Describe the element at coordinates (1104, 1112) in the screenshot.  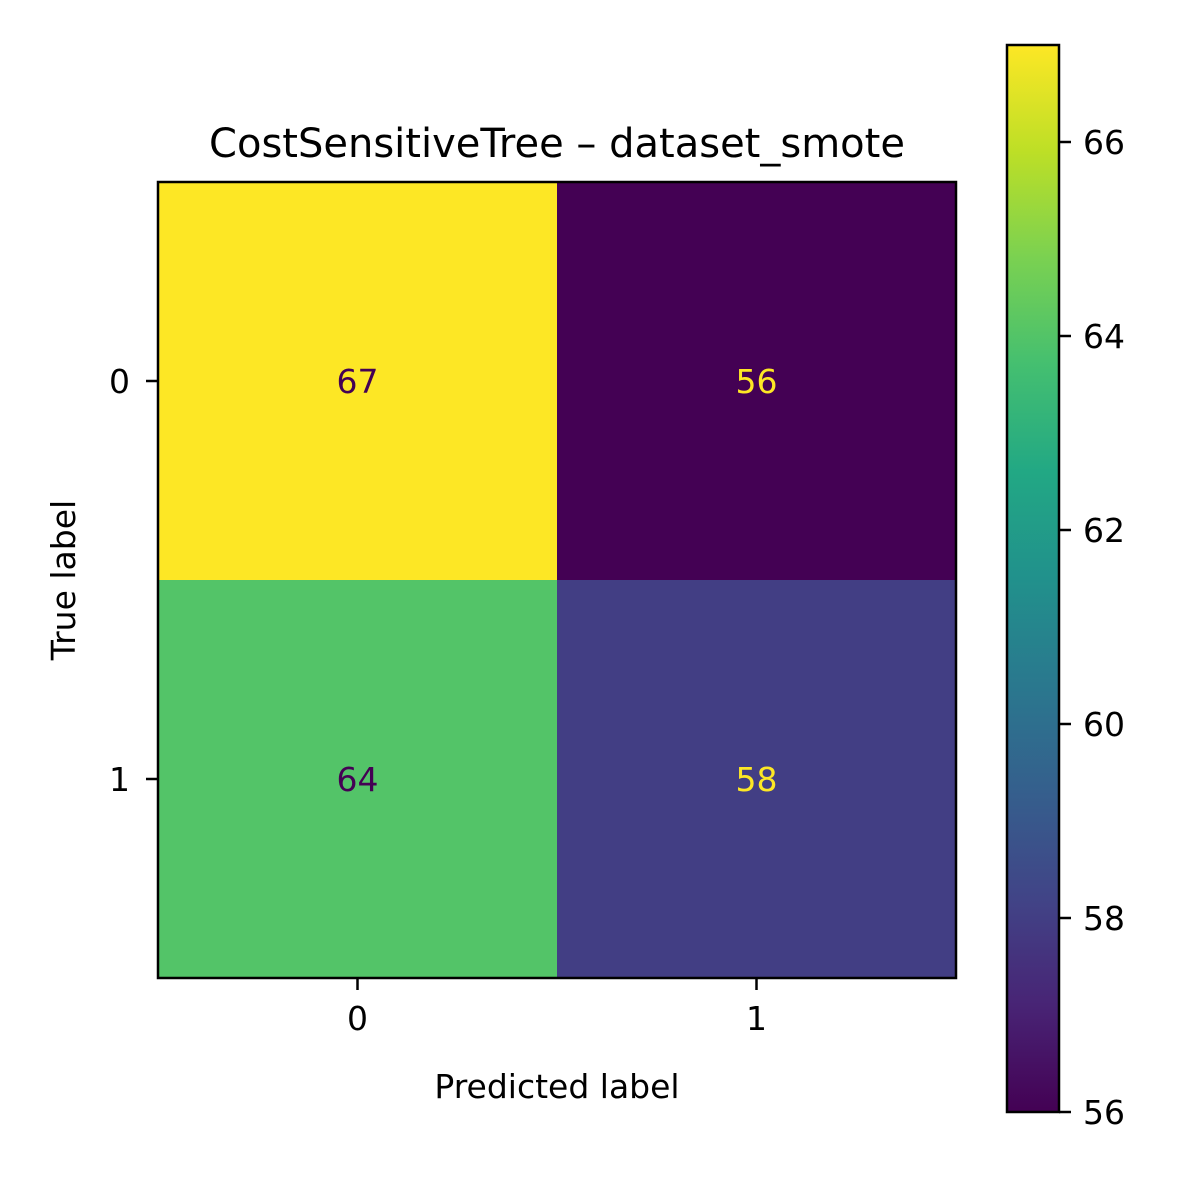
I see `colorbar-tick-label: 56` at that location.